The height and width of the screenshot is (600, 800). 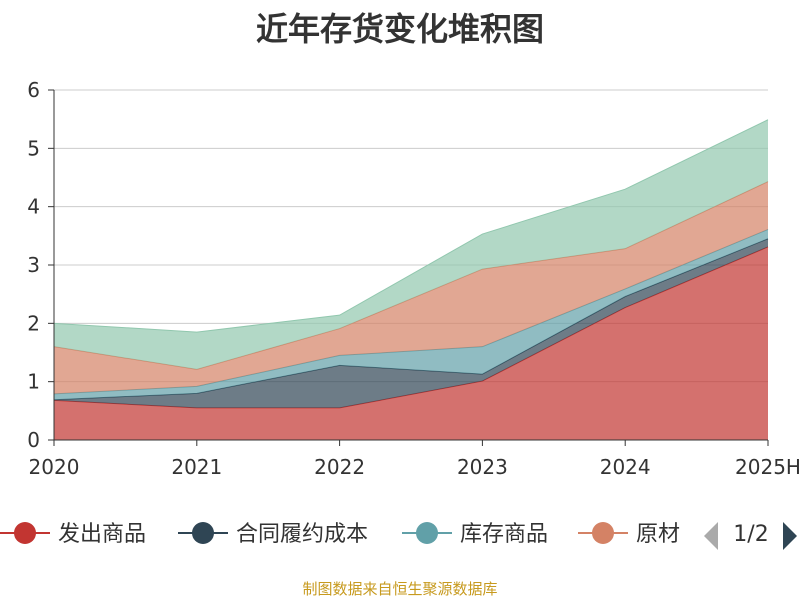 I want to click on legend: 发出商品 合同履约成本 库存商品 原材, so click(x=340, y=534).